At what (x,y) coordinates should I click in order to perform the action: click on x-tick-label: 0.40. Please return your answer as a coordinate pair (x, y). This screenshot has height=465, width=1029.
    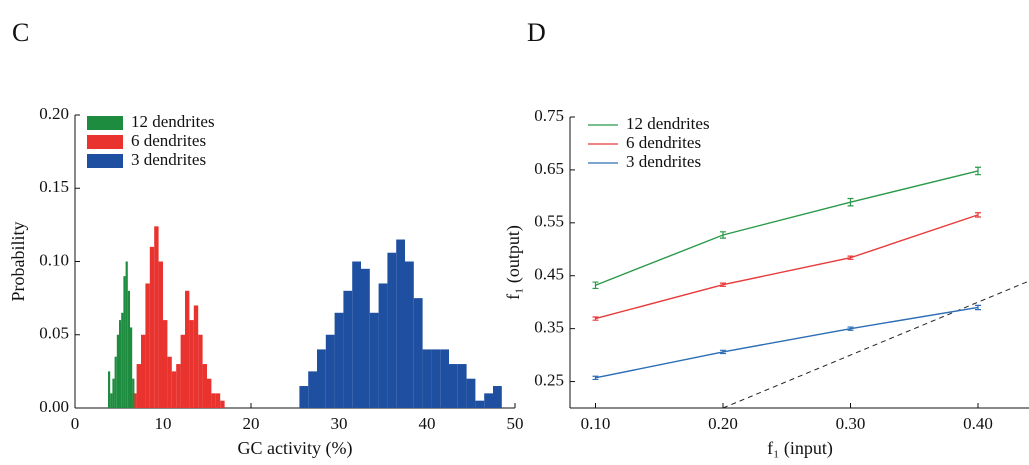
    Looking at the image, I should click on (978, 423).